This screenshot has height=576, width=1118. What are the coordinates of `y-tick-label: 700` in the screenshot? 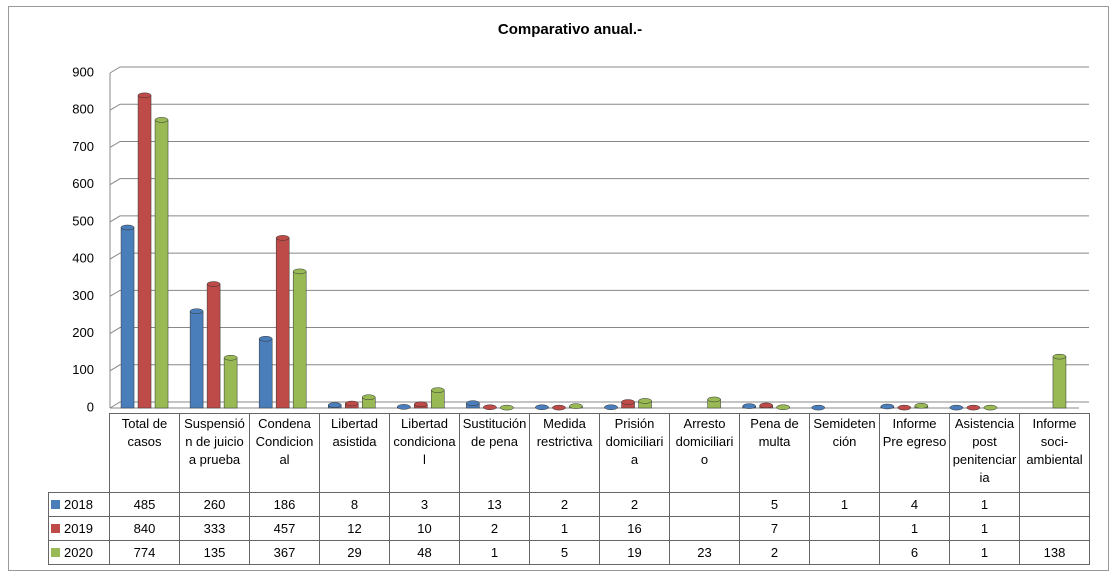 It's located at (83, 146).